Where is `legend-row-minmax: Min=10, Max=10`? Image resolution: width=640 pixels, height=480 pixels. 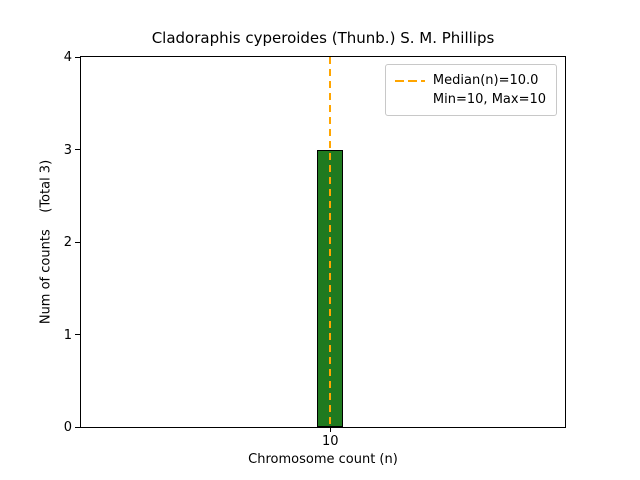
legend-row-minmax: Min=10, Max=10 is located at coordinates (470, 99).